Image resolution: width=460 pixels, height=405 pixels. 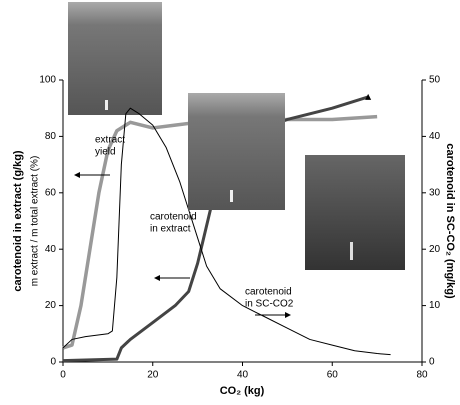 What do you see at coordinates (368, 96) in the screenshot?
I see `end-marker` at bounding box center [368, 96].